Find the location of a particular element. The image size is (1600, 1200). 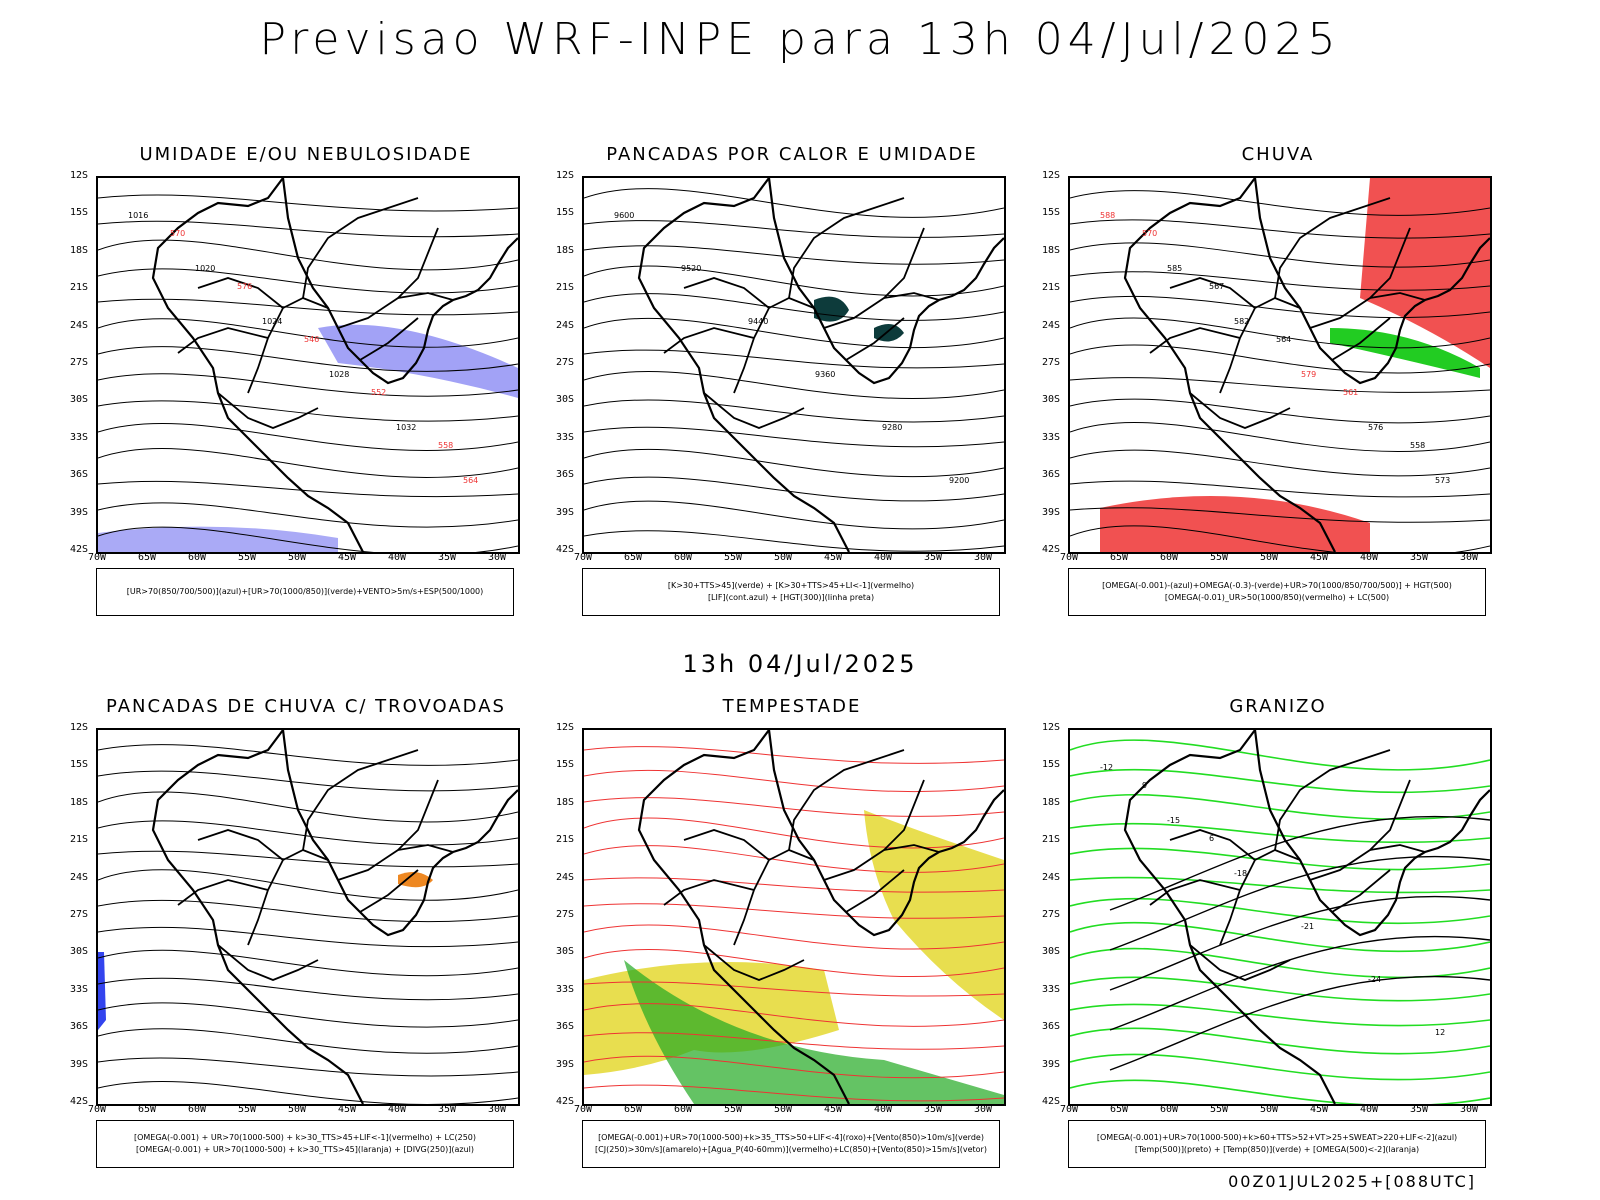

contour-label: 12 is located at coordinates (1440, 1032).